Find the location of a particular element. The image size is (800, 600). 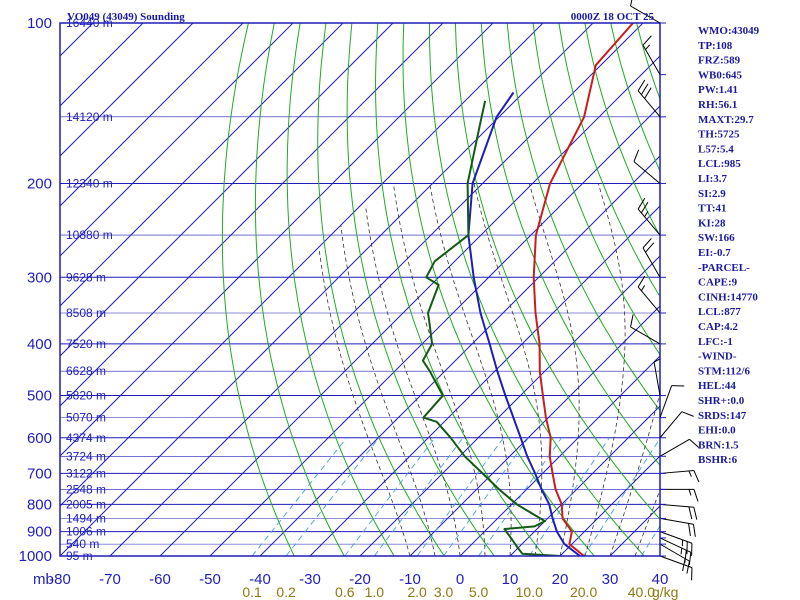

temperature-tick-label: -10 is located at coordinates (410, 579).